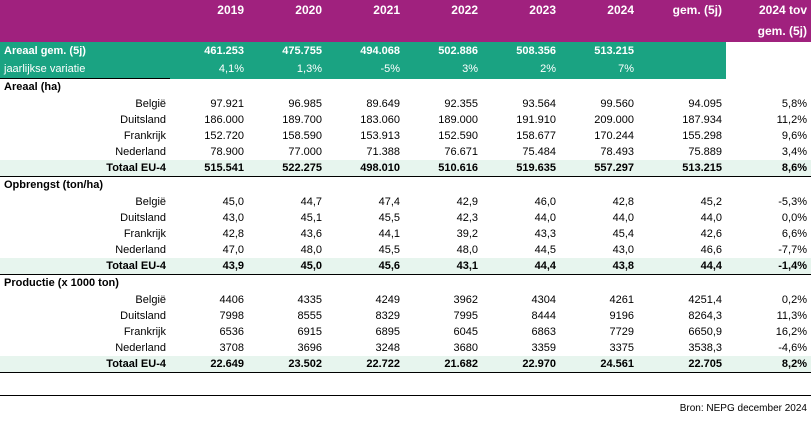 The width and height of the screenshot is (811, 422). What do you see at coordinates (405, 300) in the screenshot?
I see `table-row: België 4406 4335 4249 3962 4304 4261 4251,4 0,2%` at bounding box center [405, 300].